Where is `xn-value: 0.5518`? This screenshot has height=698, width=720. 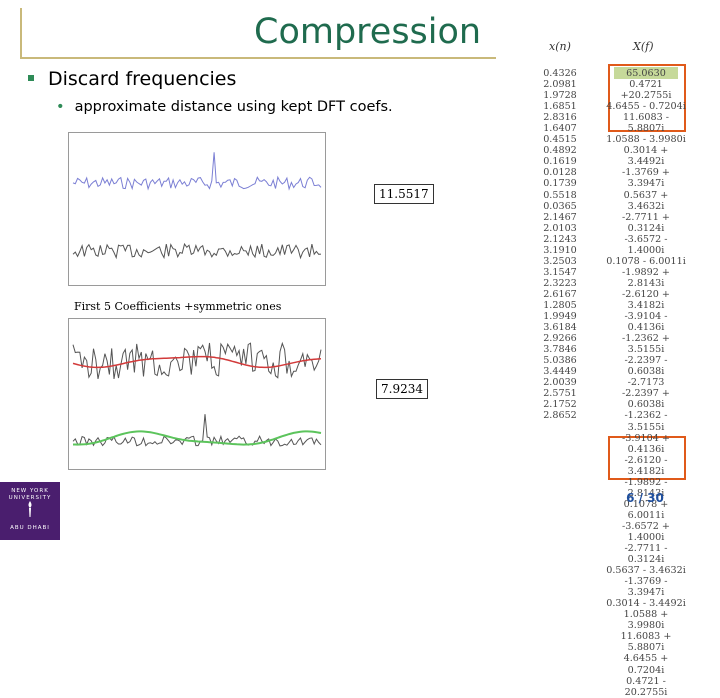
xn-value: 0.5518 is located at coordinates (560, 195).